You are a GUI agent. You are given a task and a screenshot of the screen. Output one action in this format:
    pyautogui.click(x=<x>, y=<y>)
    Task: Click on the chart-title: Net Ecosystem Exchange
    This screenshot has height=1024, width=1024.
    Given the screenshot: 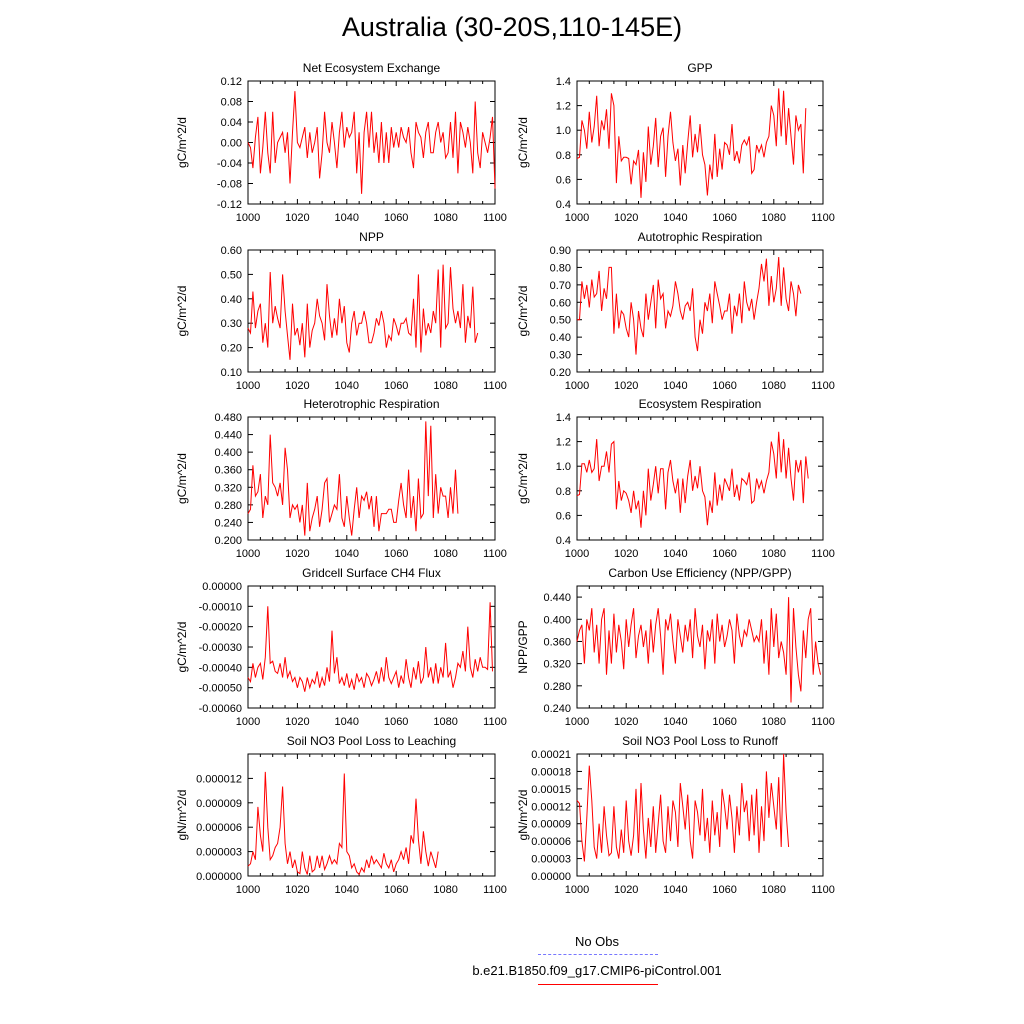 What is the action you would take?
    pyautogui.click(x=372, y=68)
    